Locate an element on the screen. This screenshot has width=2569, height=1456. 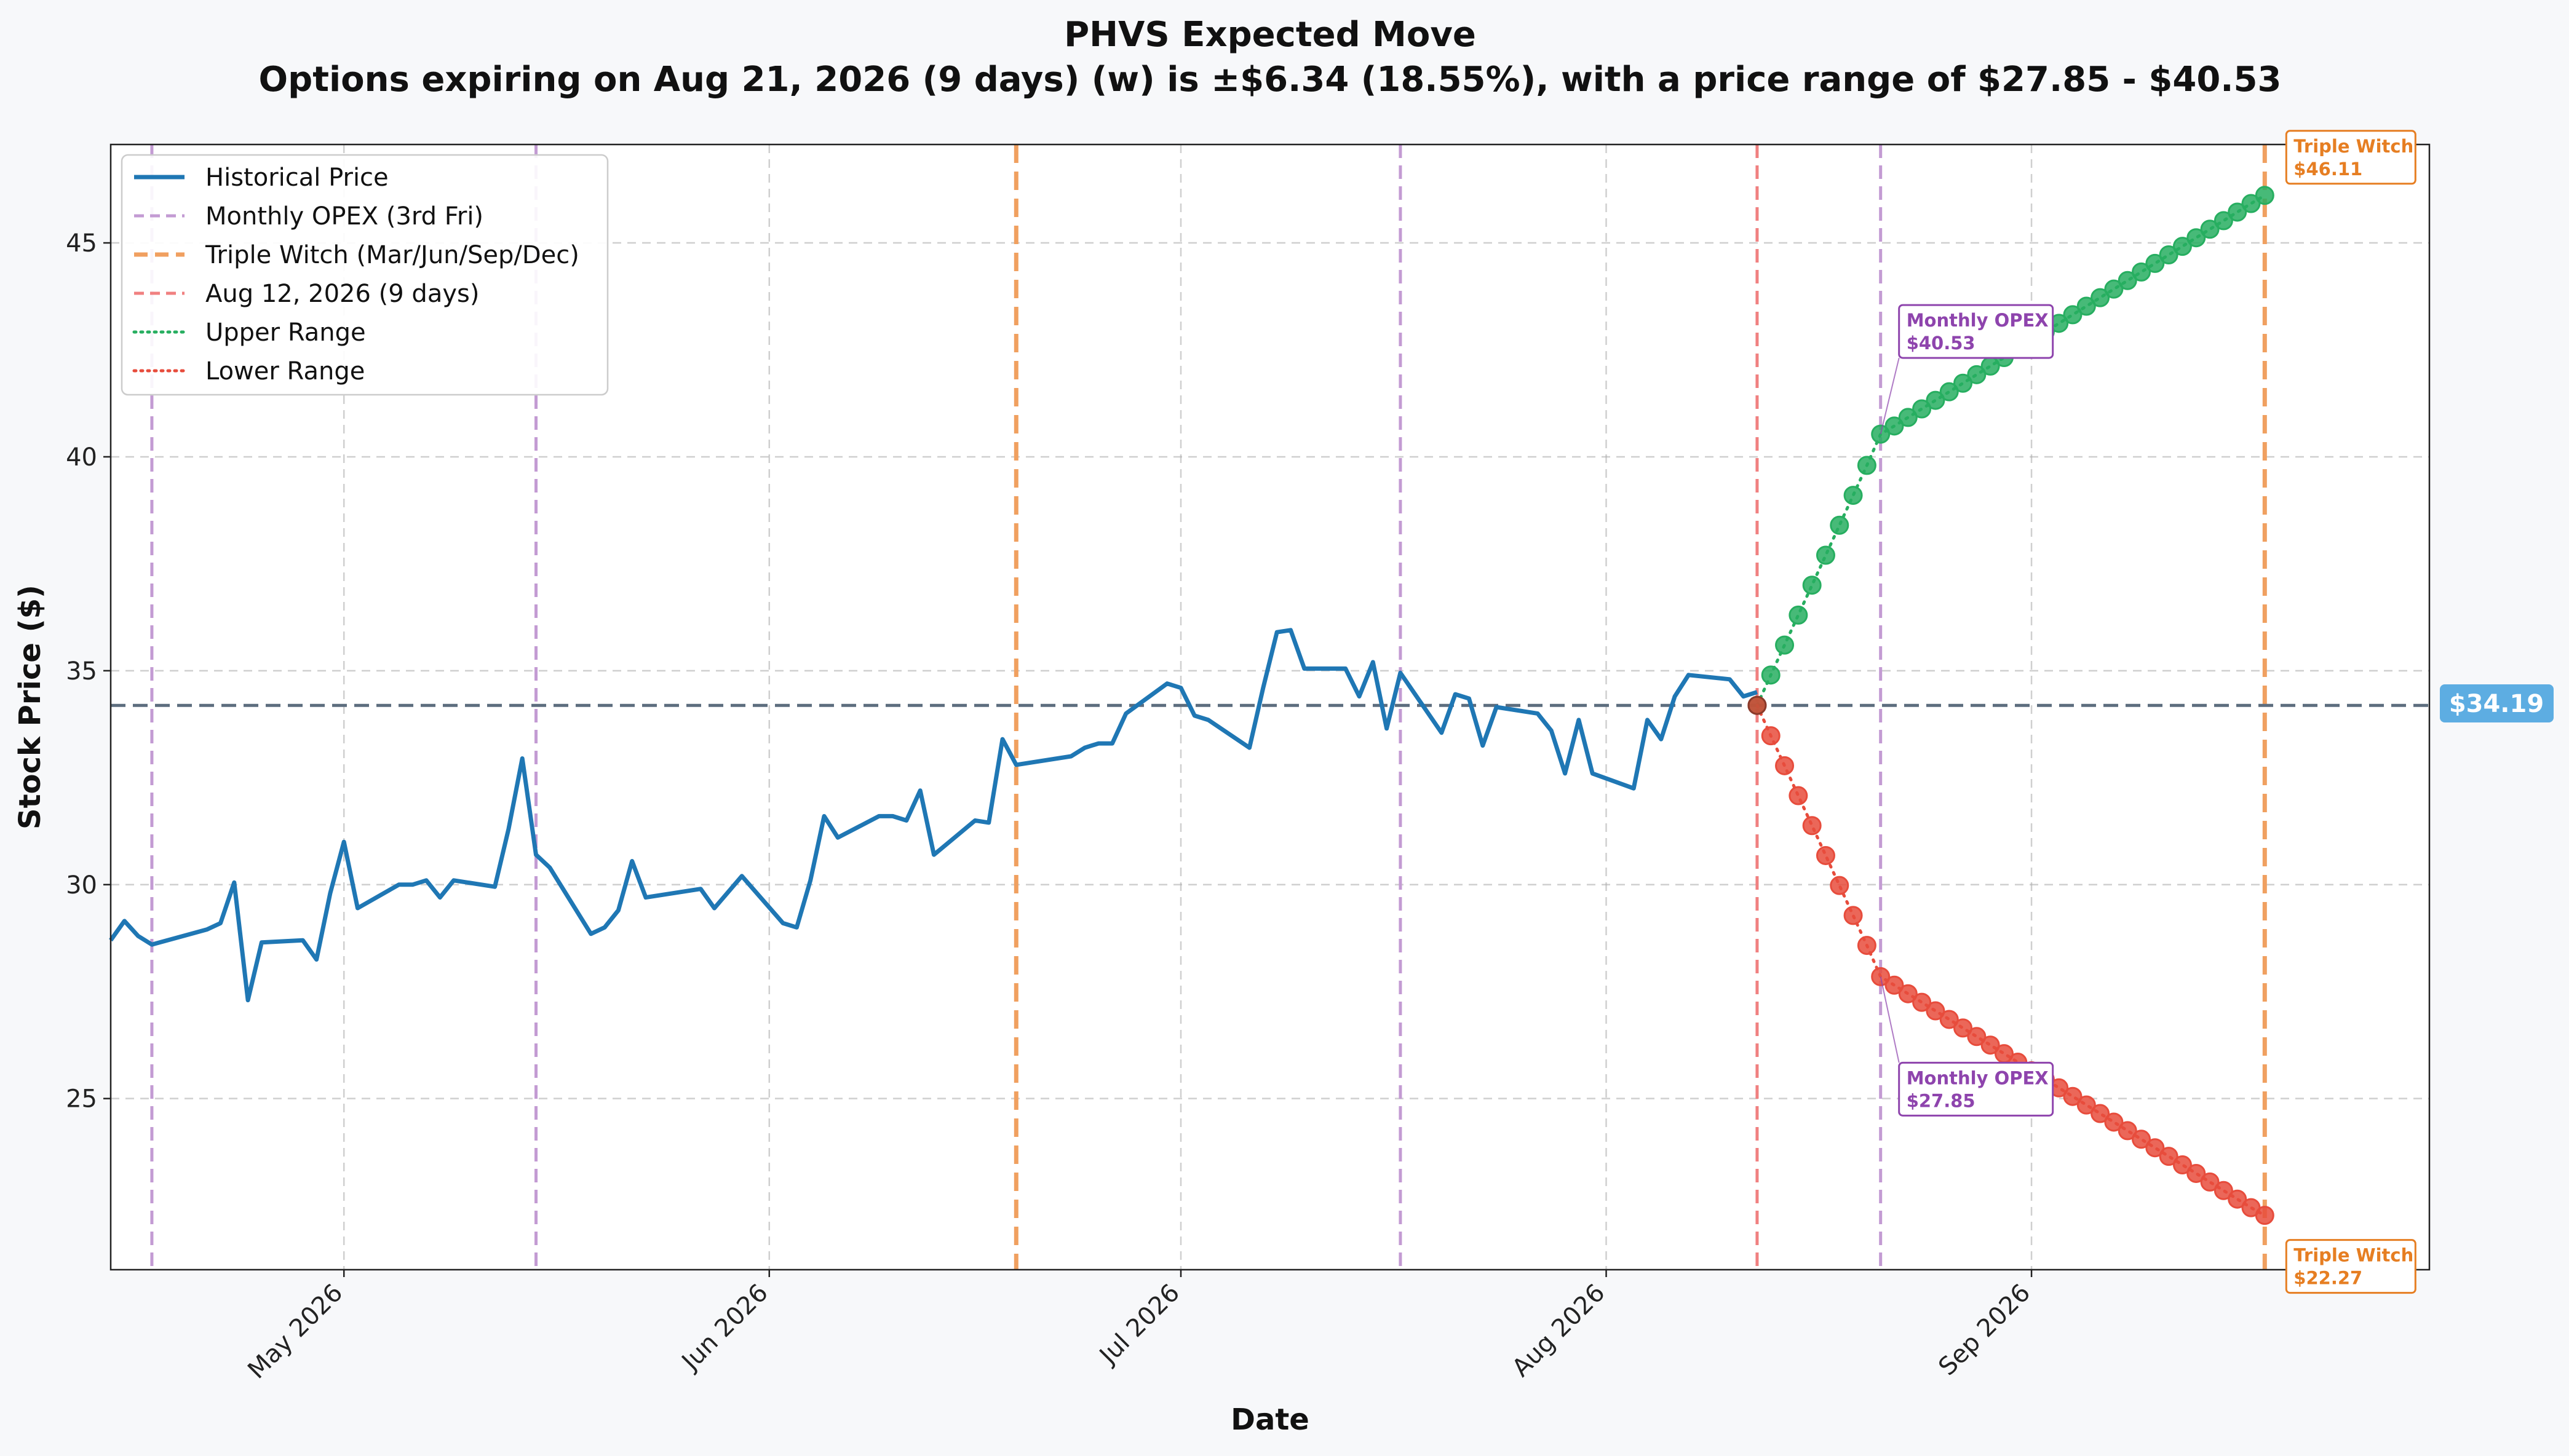
annotation-value: $27.85 is located at coordinates (1941, 1101).